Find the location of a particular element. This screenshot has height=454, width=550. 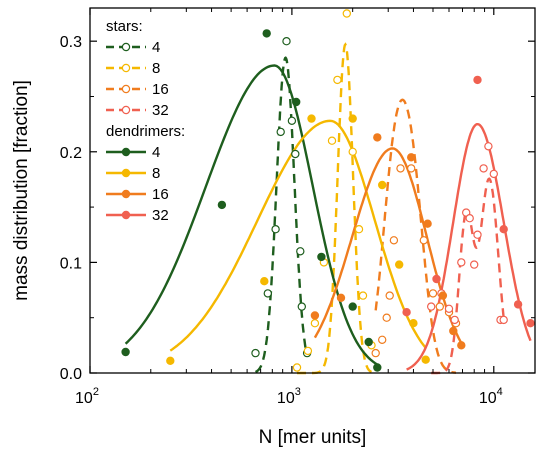

y-tick-label: 0.0 is located at coordinates (71, 374).